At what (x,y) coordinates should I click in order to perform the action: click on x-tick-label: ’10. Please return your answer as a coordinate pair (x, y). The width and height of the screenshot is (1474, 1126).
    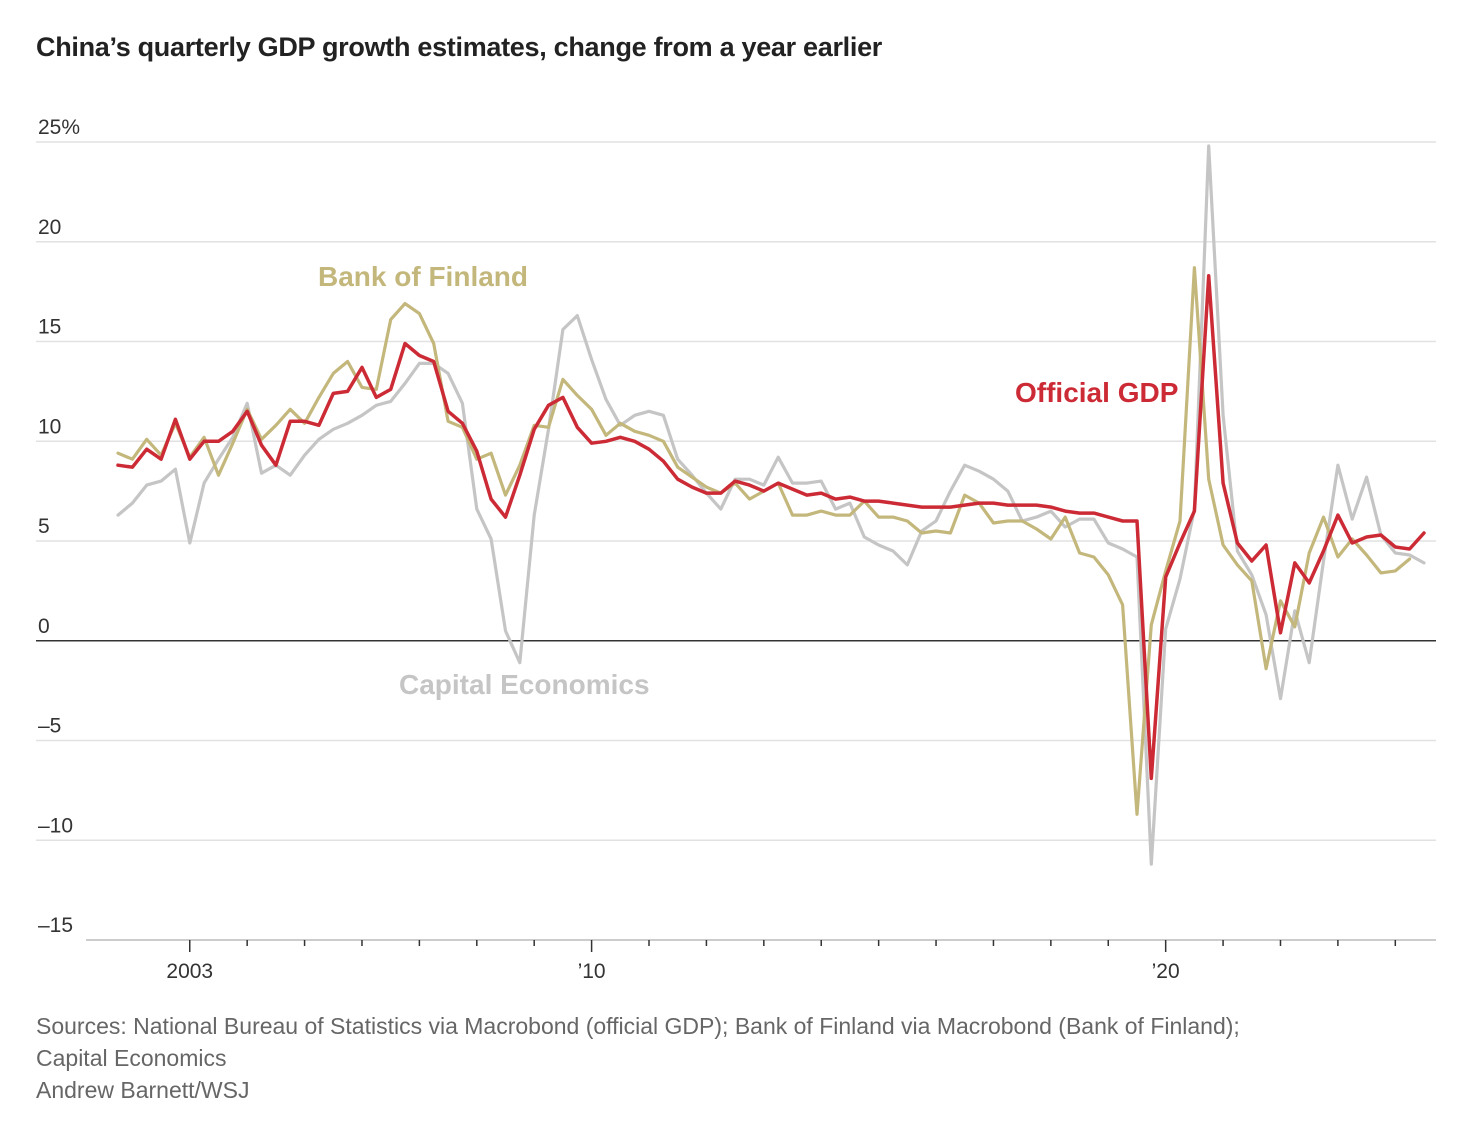
    Looking at the image, I should click on (592, 971).